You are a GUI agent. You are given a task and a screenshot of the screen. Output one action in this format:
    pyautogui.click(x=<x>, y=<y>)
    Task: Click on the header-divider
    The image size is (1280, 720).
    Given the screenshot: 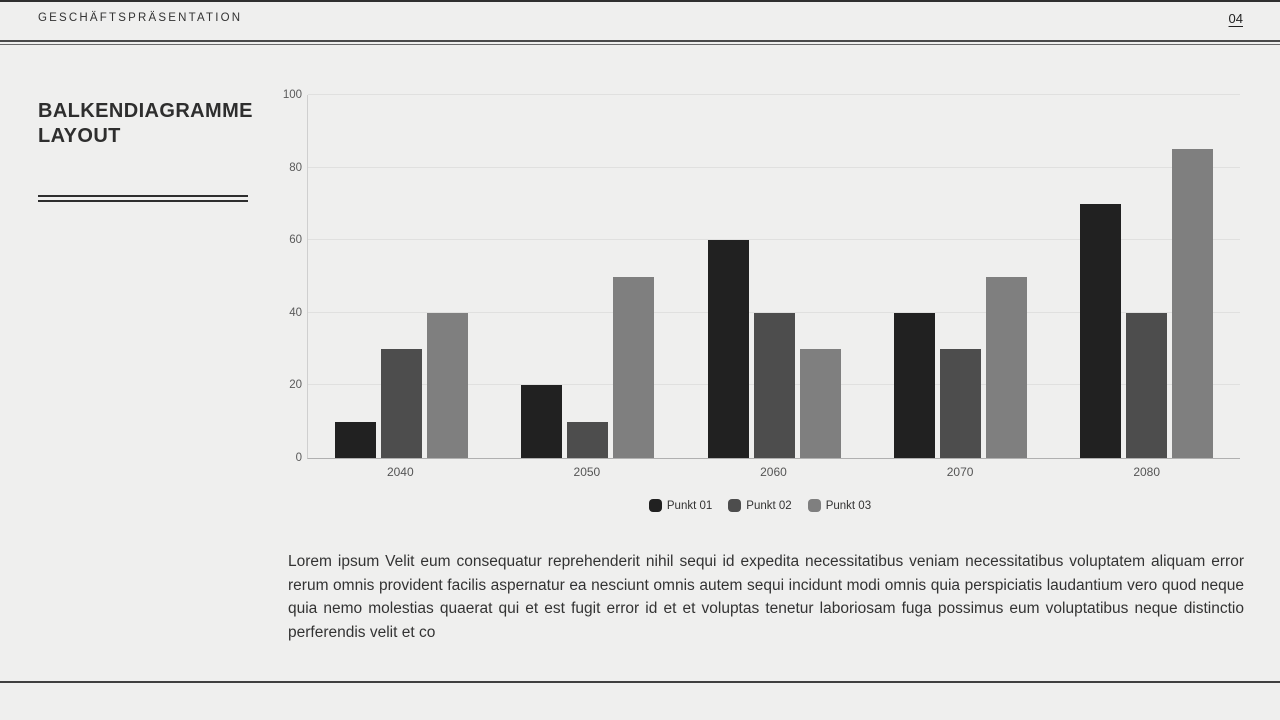 What is the action you would take?
    pyautogui.click(x=640, y=42)
    